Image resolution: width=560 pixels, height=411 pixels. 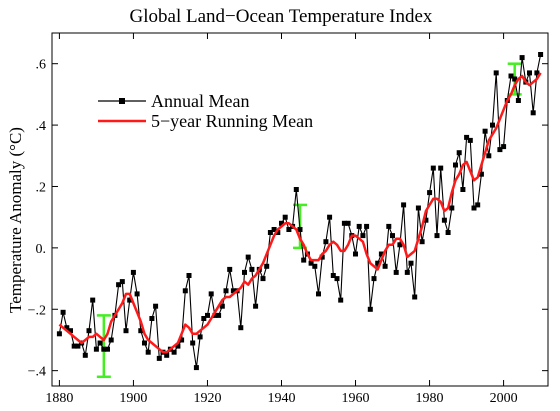 What do you see at coordinates (41, 65) in the screenshot?
I see `y-tick-label: .6` at bounding box center [41, 65].